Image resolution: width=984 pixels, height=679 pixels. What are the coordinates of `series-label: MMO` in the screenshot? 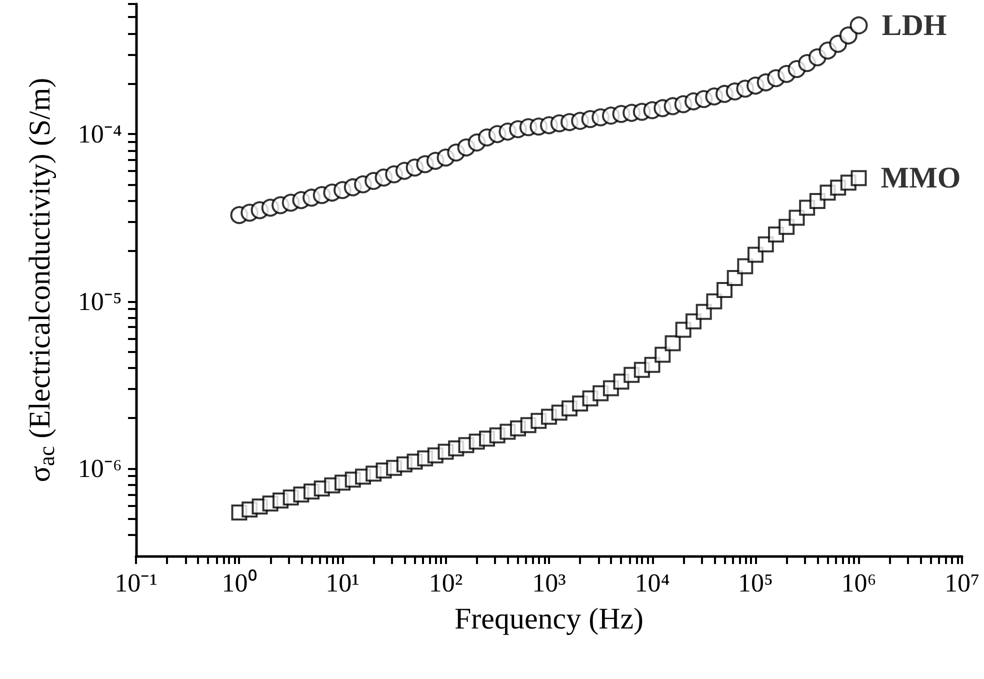 It's located at (920, 178).